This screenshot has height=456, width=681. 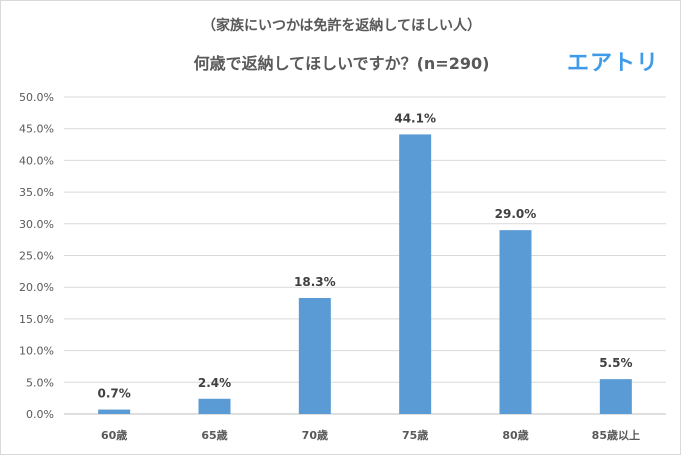 I want to click on data-label: 18.3%, so click(x=315, y=282).